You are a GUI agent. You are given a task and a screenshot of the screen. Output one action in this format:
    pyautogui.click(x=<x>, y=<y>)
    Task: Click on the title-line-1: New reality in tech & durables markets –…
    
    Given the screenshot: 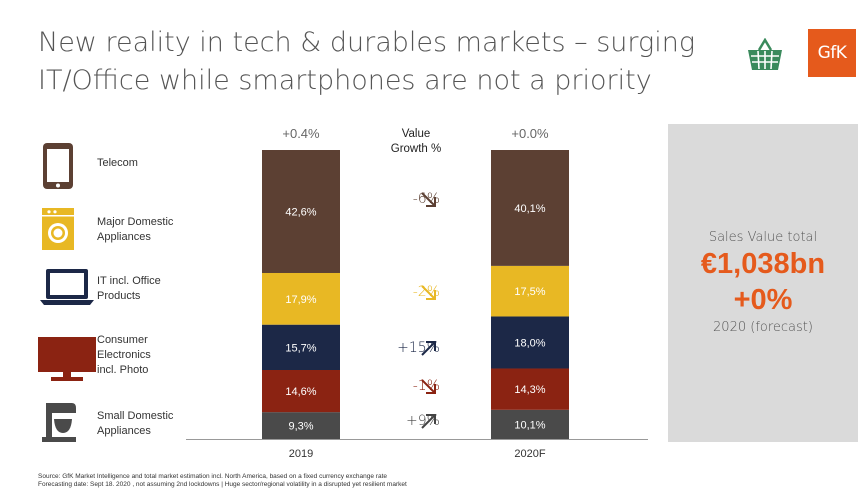 What is the action you would take?
    pyautogui.click(x=367, y=42)
    